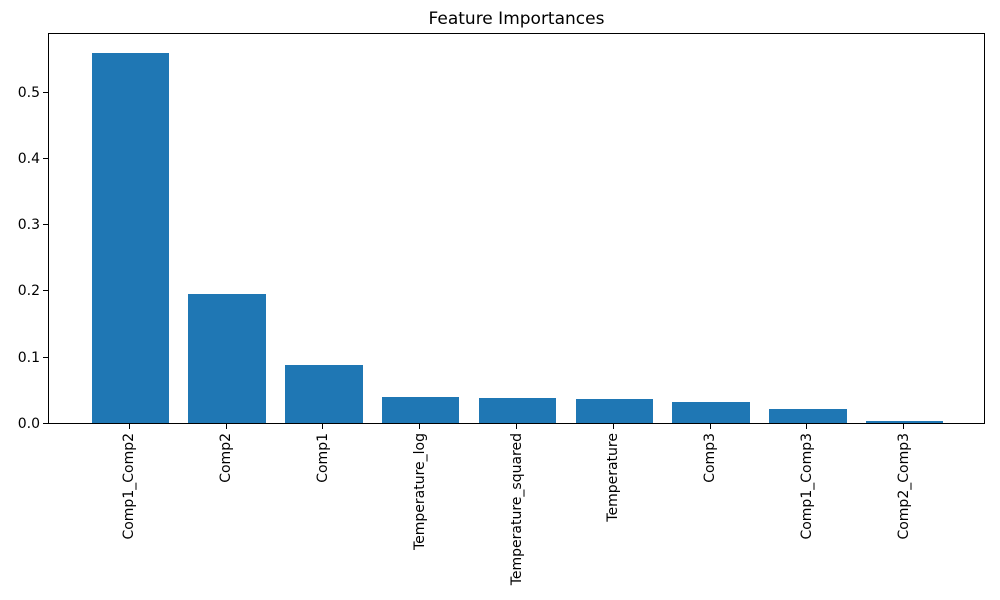 This screenshot has height=600, width=1000. I want to click on bar-Temperature_log, so click(420, 410).